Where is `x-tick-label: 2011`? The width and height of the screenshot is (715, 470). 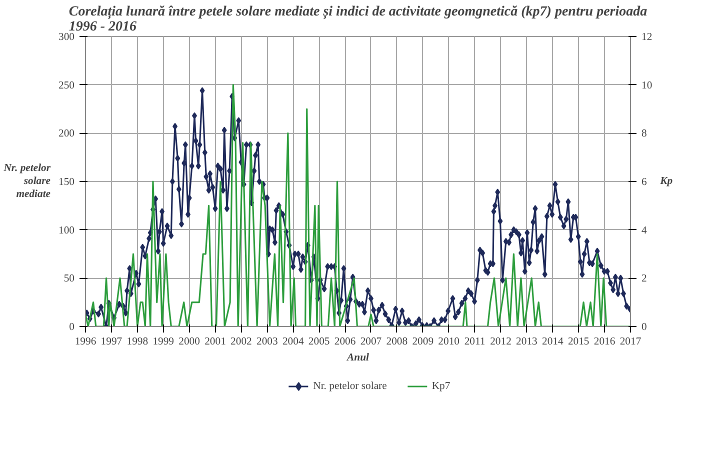
x-tick-label: 2011 is located at coordinates (475, 342).